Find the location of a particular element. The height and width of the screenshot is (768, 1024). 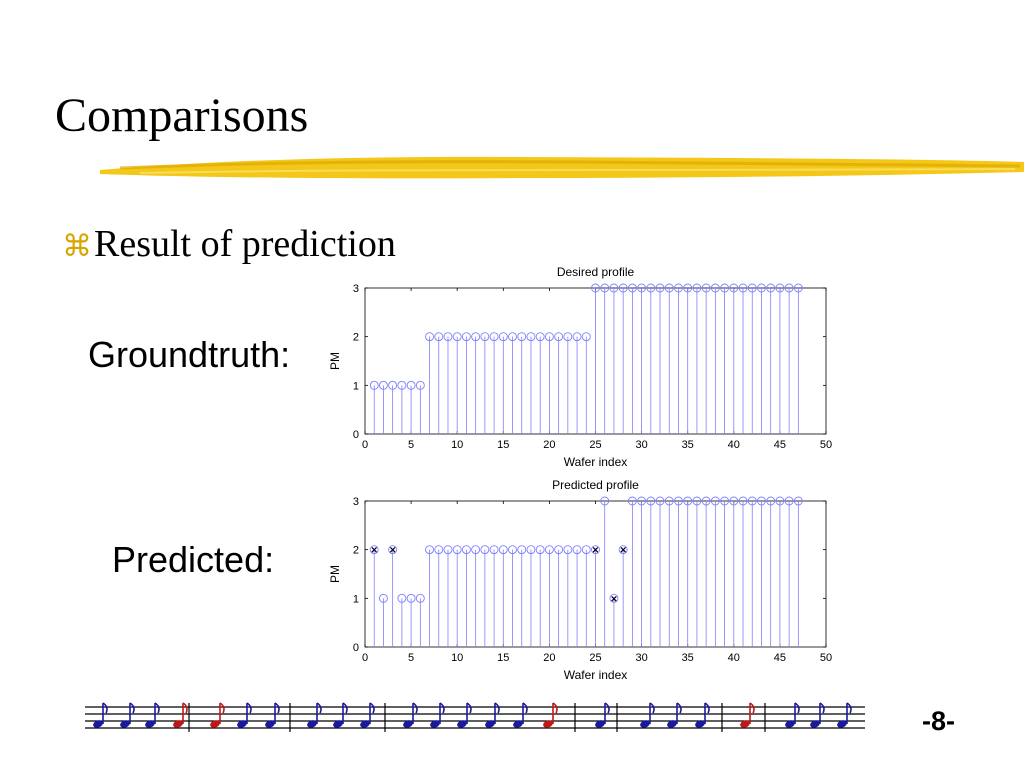

y-tick-label: 1 is located at coordinates (356, 386).